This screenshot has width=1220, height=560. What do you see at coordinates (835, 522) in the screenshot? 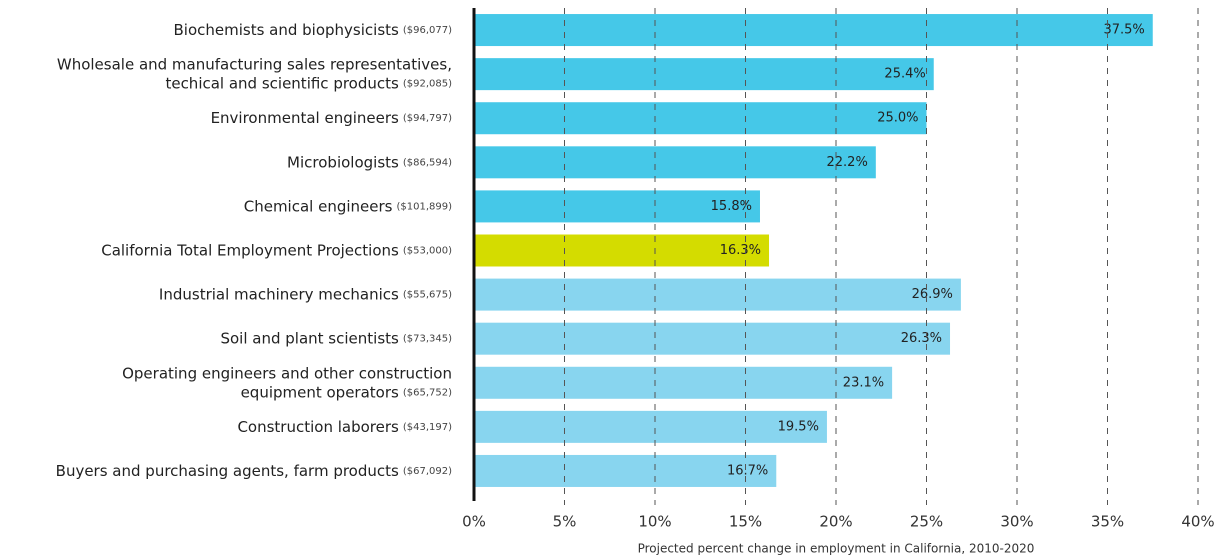
I see `x-tick-label: 20%` at bounding box center [835, 522].